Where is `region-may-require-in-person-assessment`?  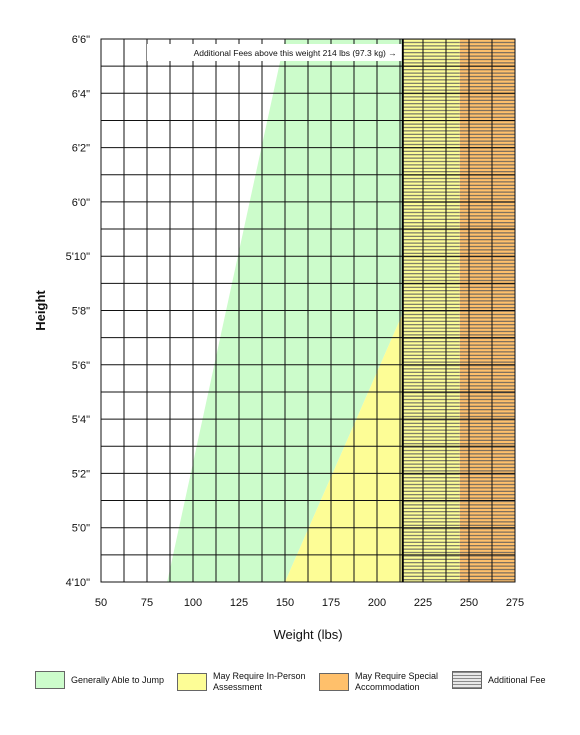
region-may-require-in-person-assessment is located at coordinates (344, 447).